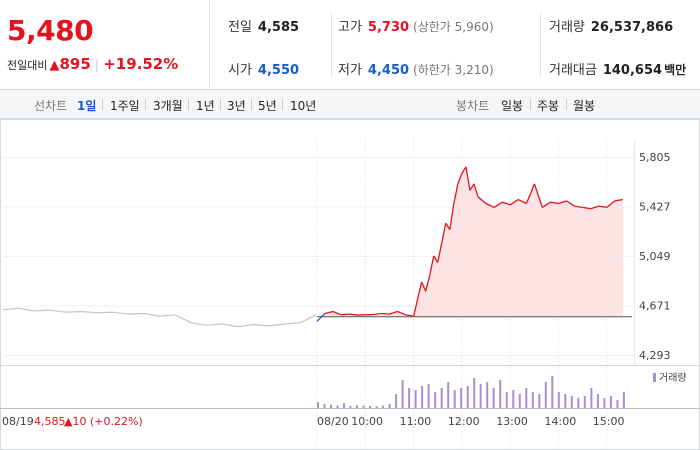  I want to click on quote-value: 4,585, so click(278, 27).